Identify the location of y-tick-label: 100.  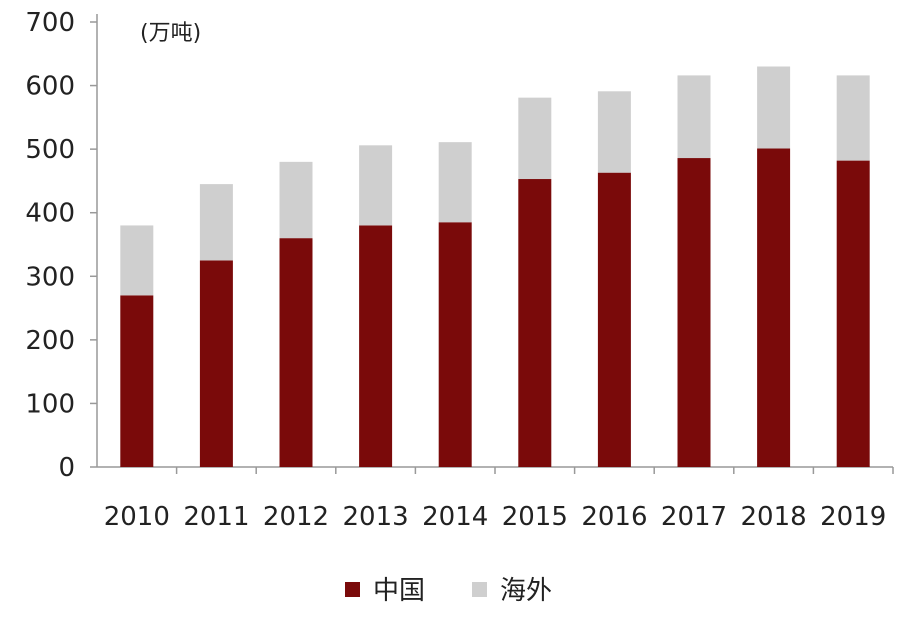
(50, 404).